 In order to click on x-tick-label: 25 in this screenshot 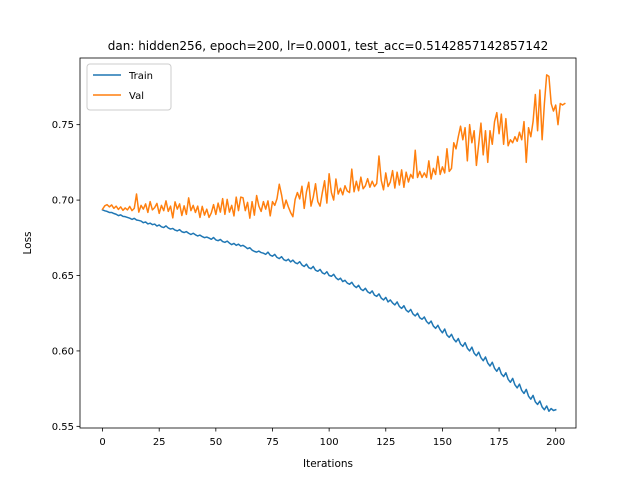, I will do `click(159, 442)`.